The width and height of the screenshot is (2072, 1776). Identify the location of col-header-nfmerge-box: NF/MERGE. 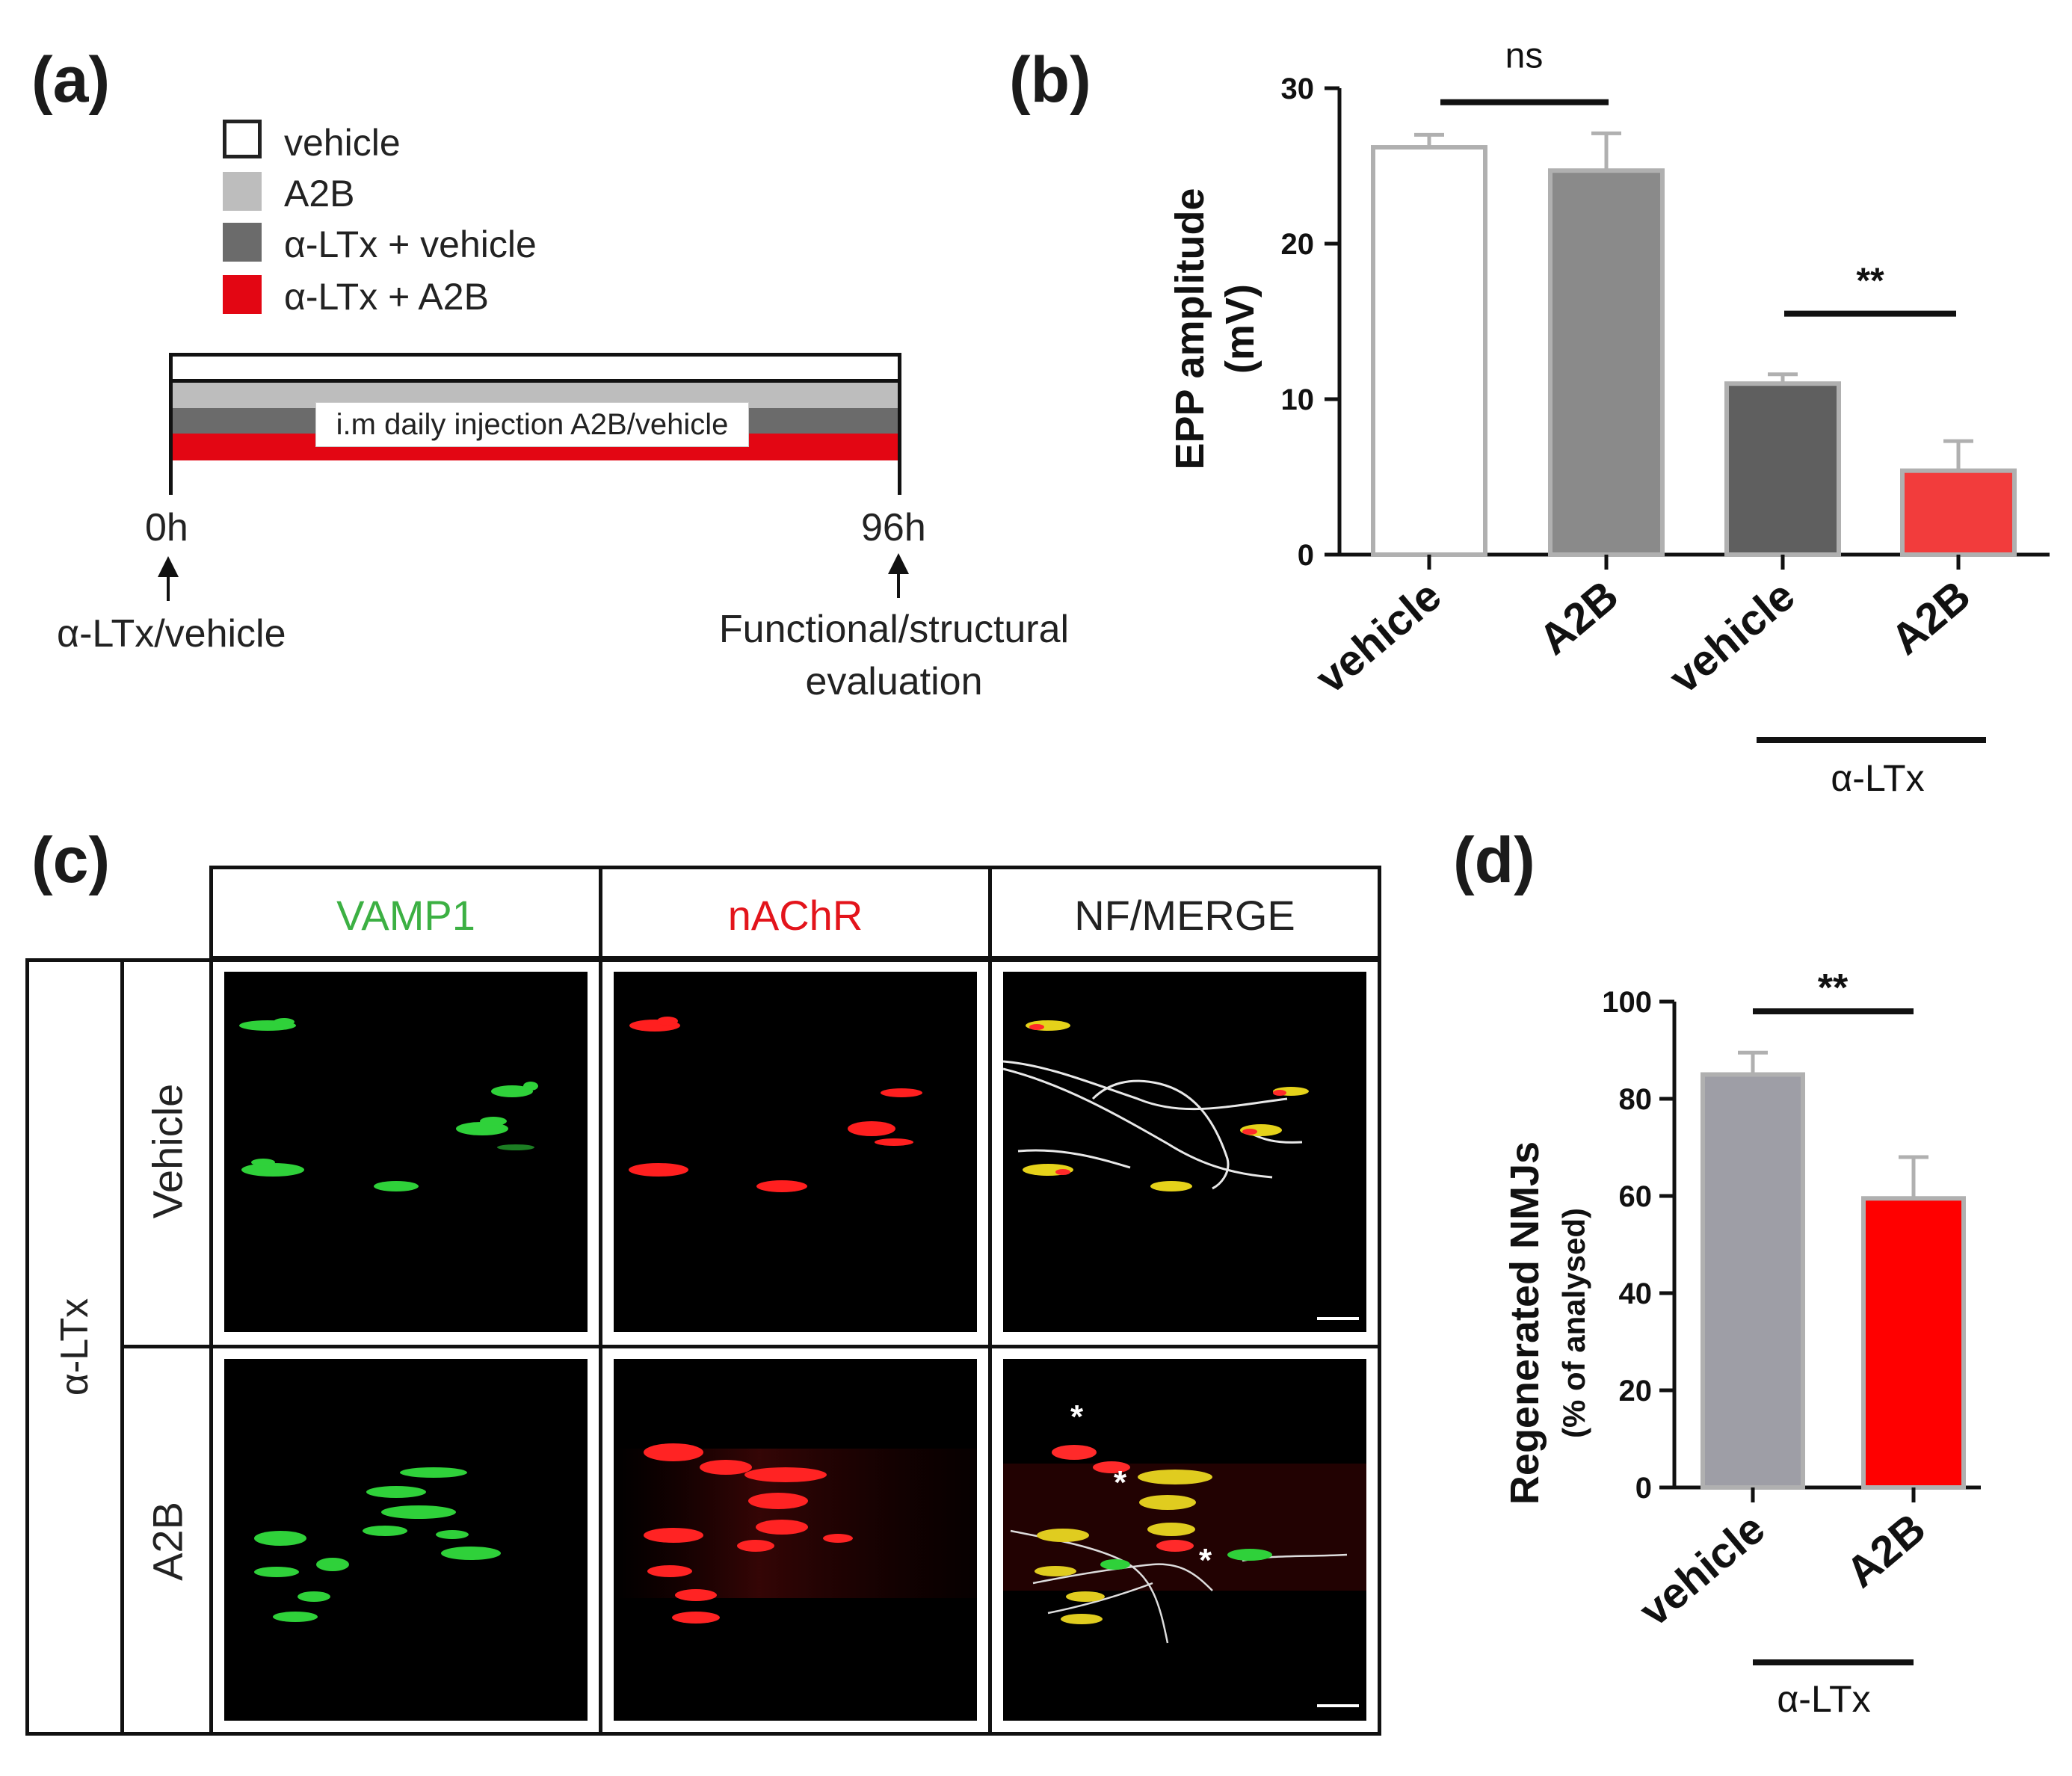
(1184, 913).